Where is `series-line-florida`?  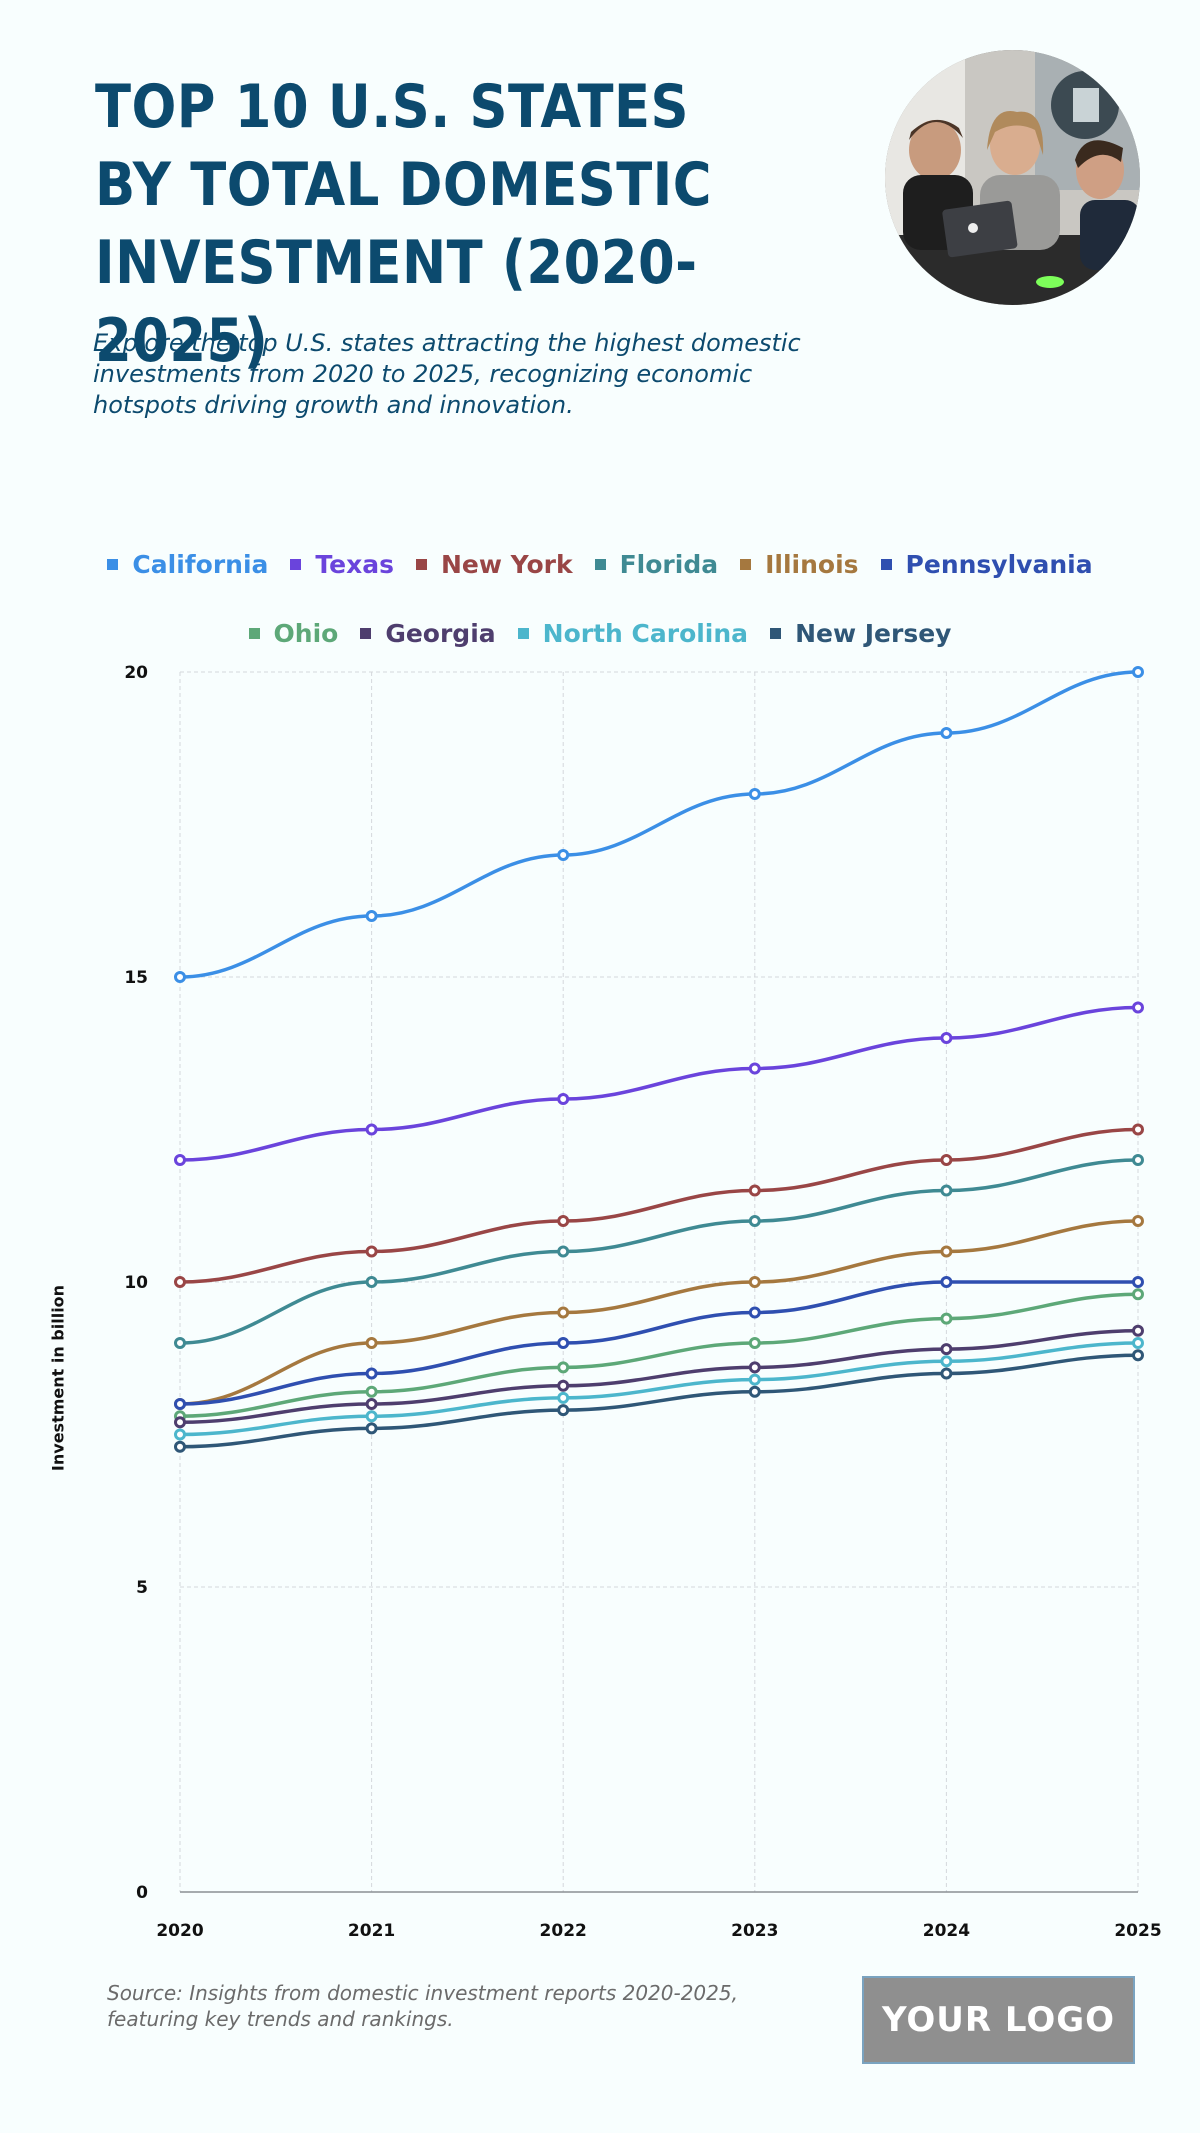 series-line-florida is located at coordinates (659, 1251).